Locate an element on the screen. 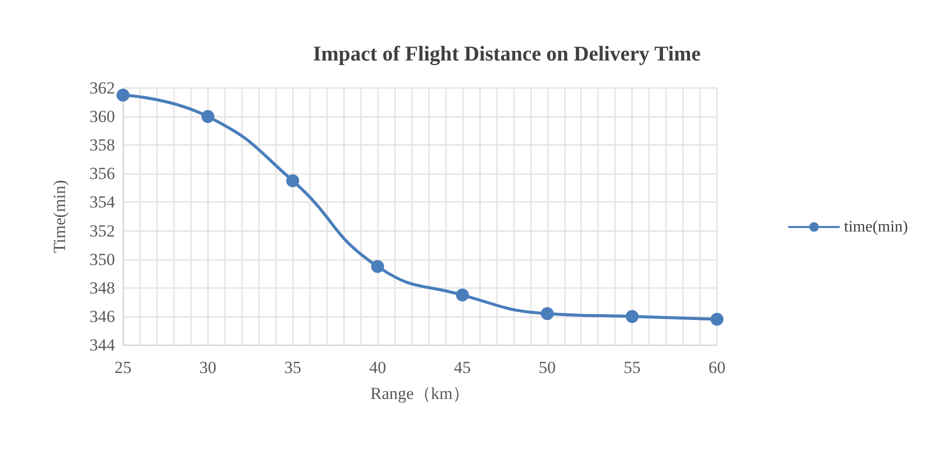  y-tick-label: 352 is located at coordinates (102, 230).